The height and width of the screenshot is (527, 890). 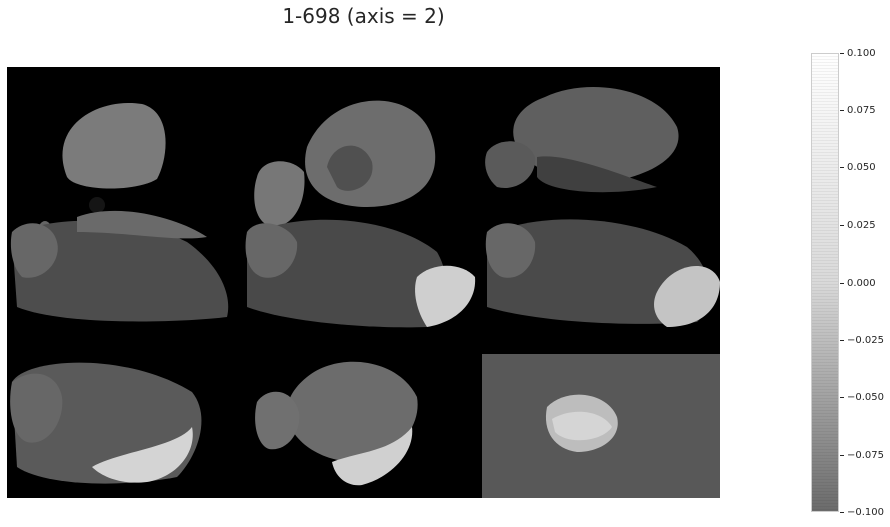 What do you see at coordinates (862, 340) in the screenshot?
I see `colorbar-tick: −0.025` at bounding box center [862, 340].